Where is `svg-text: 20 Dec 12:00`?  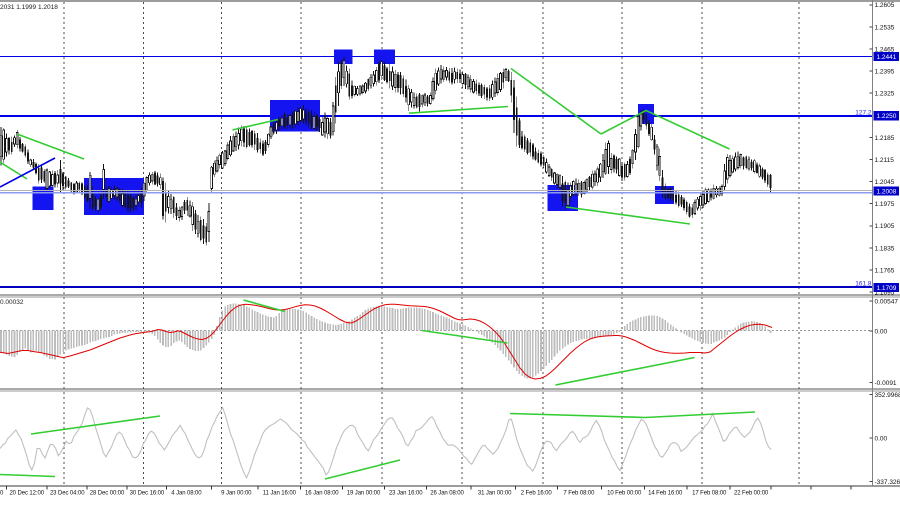
svg-text: 20 Dec 12:00 is located at coordinates (26, 494).